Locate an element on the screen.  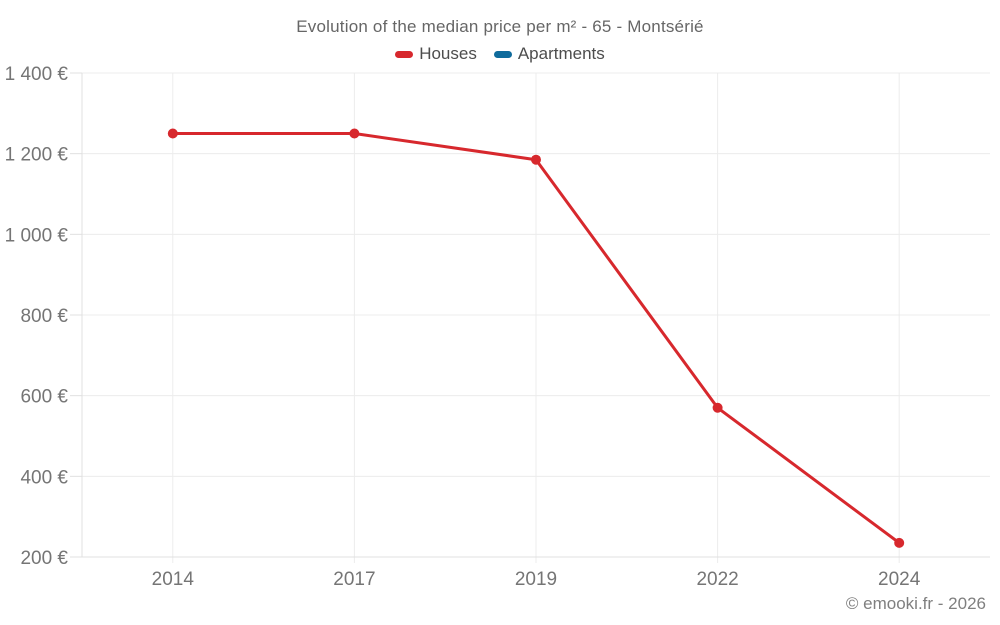
y-axis-label-1000: 1 000 € is located at coordinates (37, 235).